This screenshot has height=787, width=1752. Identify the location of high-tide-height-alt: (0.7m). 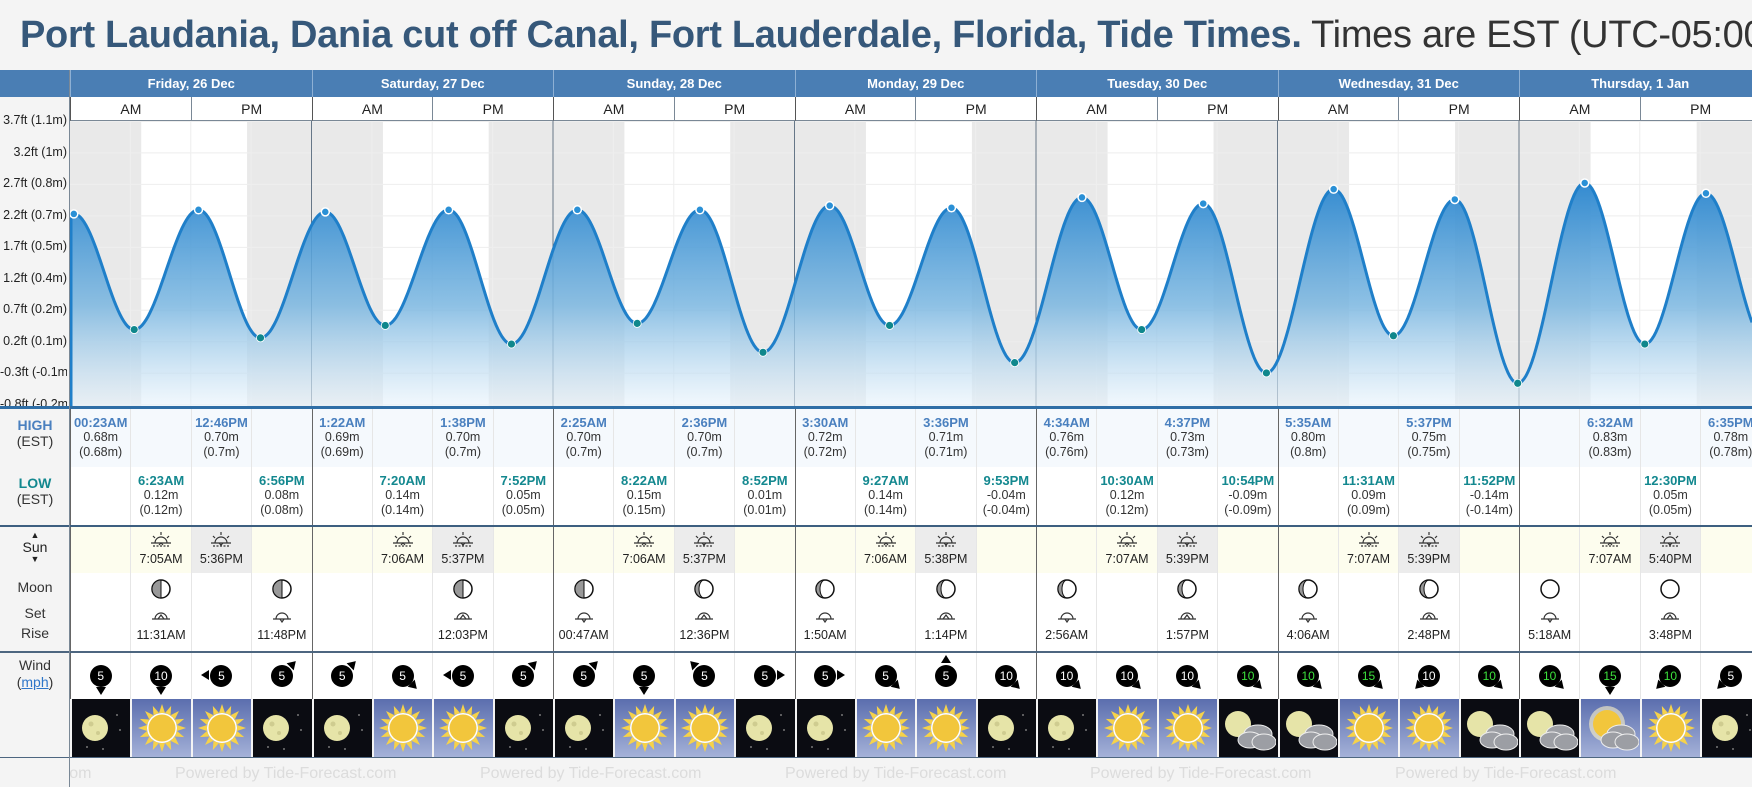
(462, 452).